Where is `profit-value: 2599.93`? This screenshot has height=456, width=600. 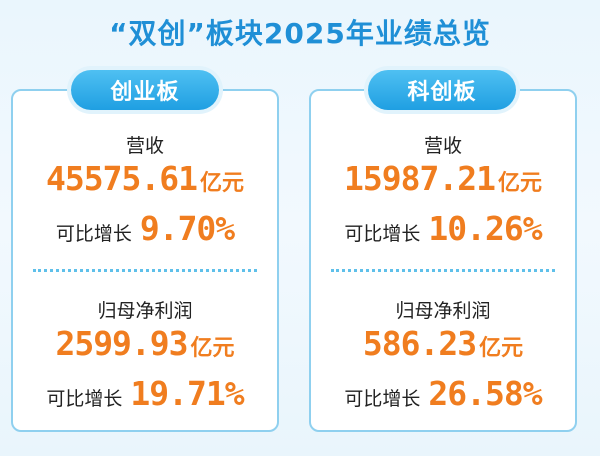
profit-value: 2599.93 is located at coordinates (121, 343).